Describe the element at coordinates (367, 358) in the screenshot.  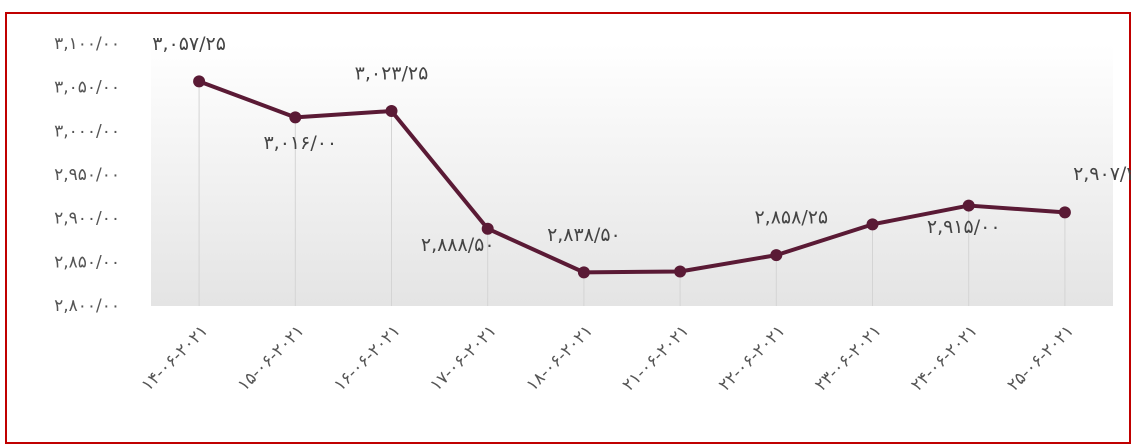
I see `x-tick-label: ۱۶-۰۶-۲۰۲۱` at that location.